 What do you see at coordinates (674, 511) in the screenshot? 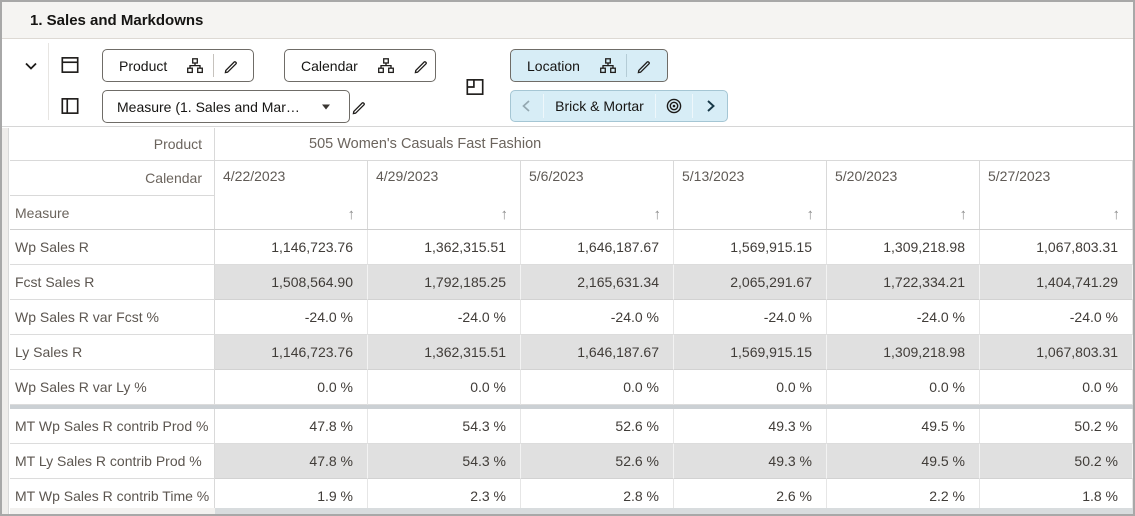
I see `horizontal-scrollbar-thumb` at bounding box center [674, 511].